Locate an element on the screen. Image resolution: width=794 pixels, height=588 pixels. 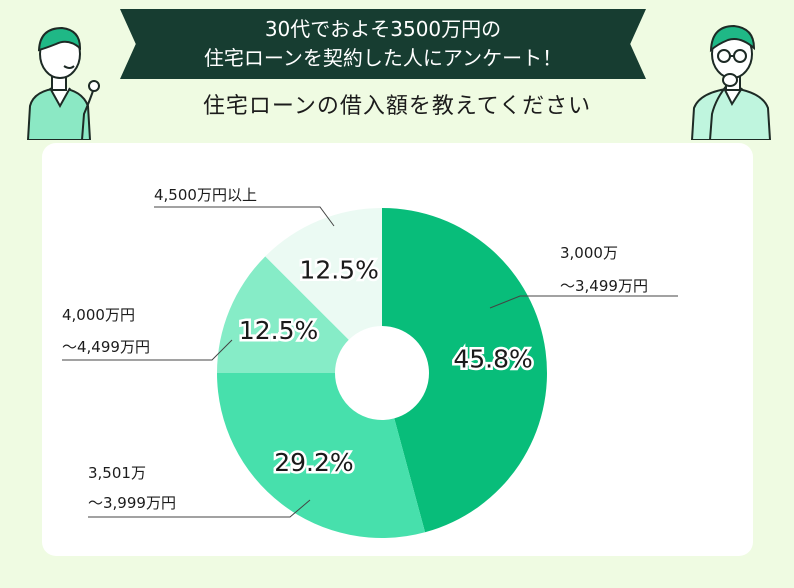
slice-percent-4500-plus: 12.5% is located at coordinates (338, 270).